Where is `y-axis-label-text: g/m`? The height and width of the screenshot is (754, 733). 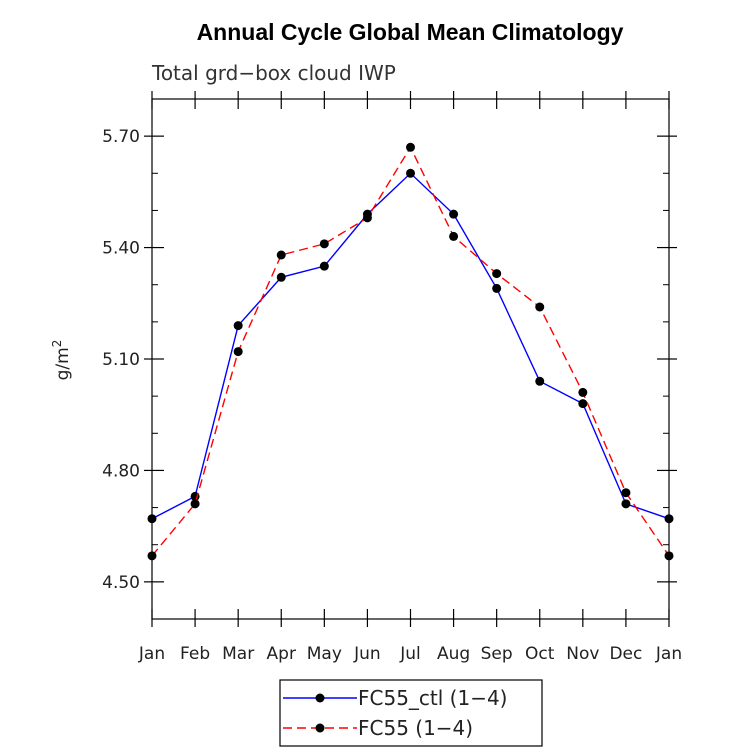
y-axis-label-text: g/m is located at coordinates (63, 363).